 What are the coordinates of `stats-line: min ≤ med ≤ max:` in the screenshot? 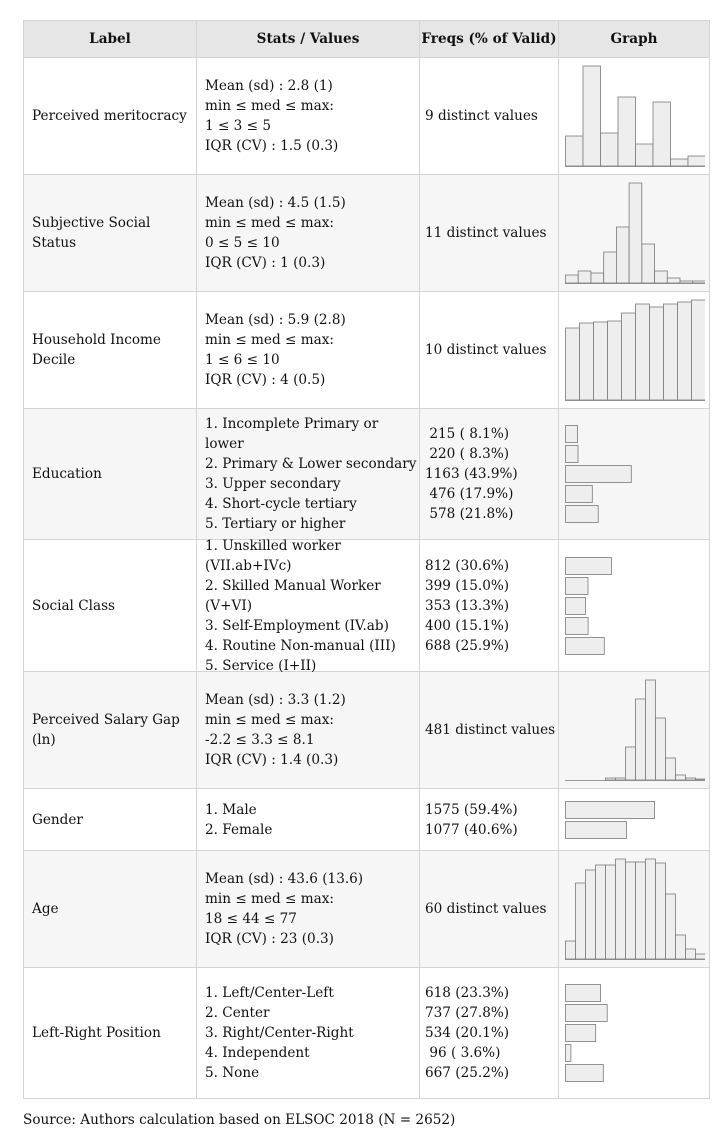 It's located at (269, 720).